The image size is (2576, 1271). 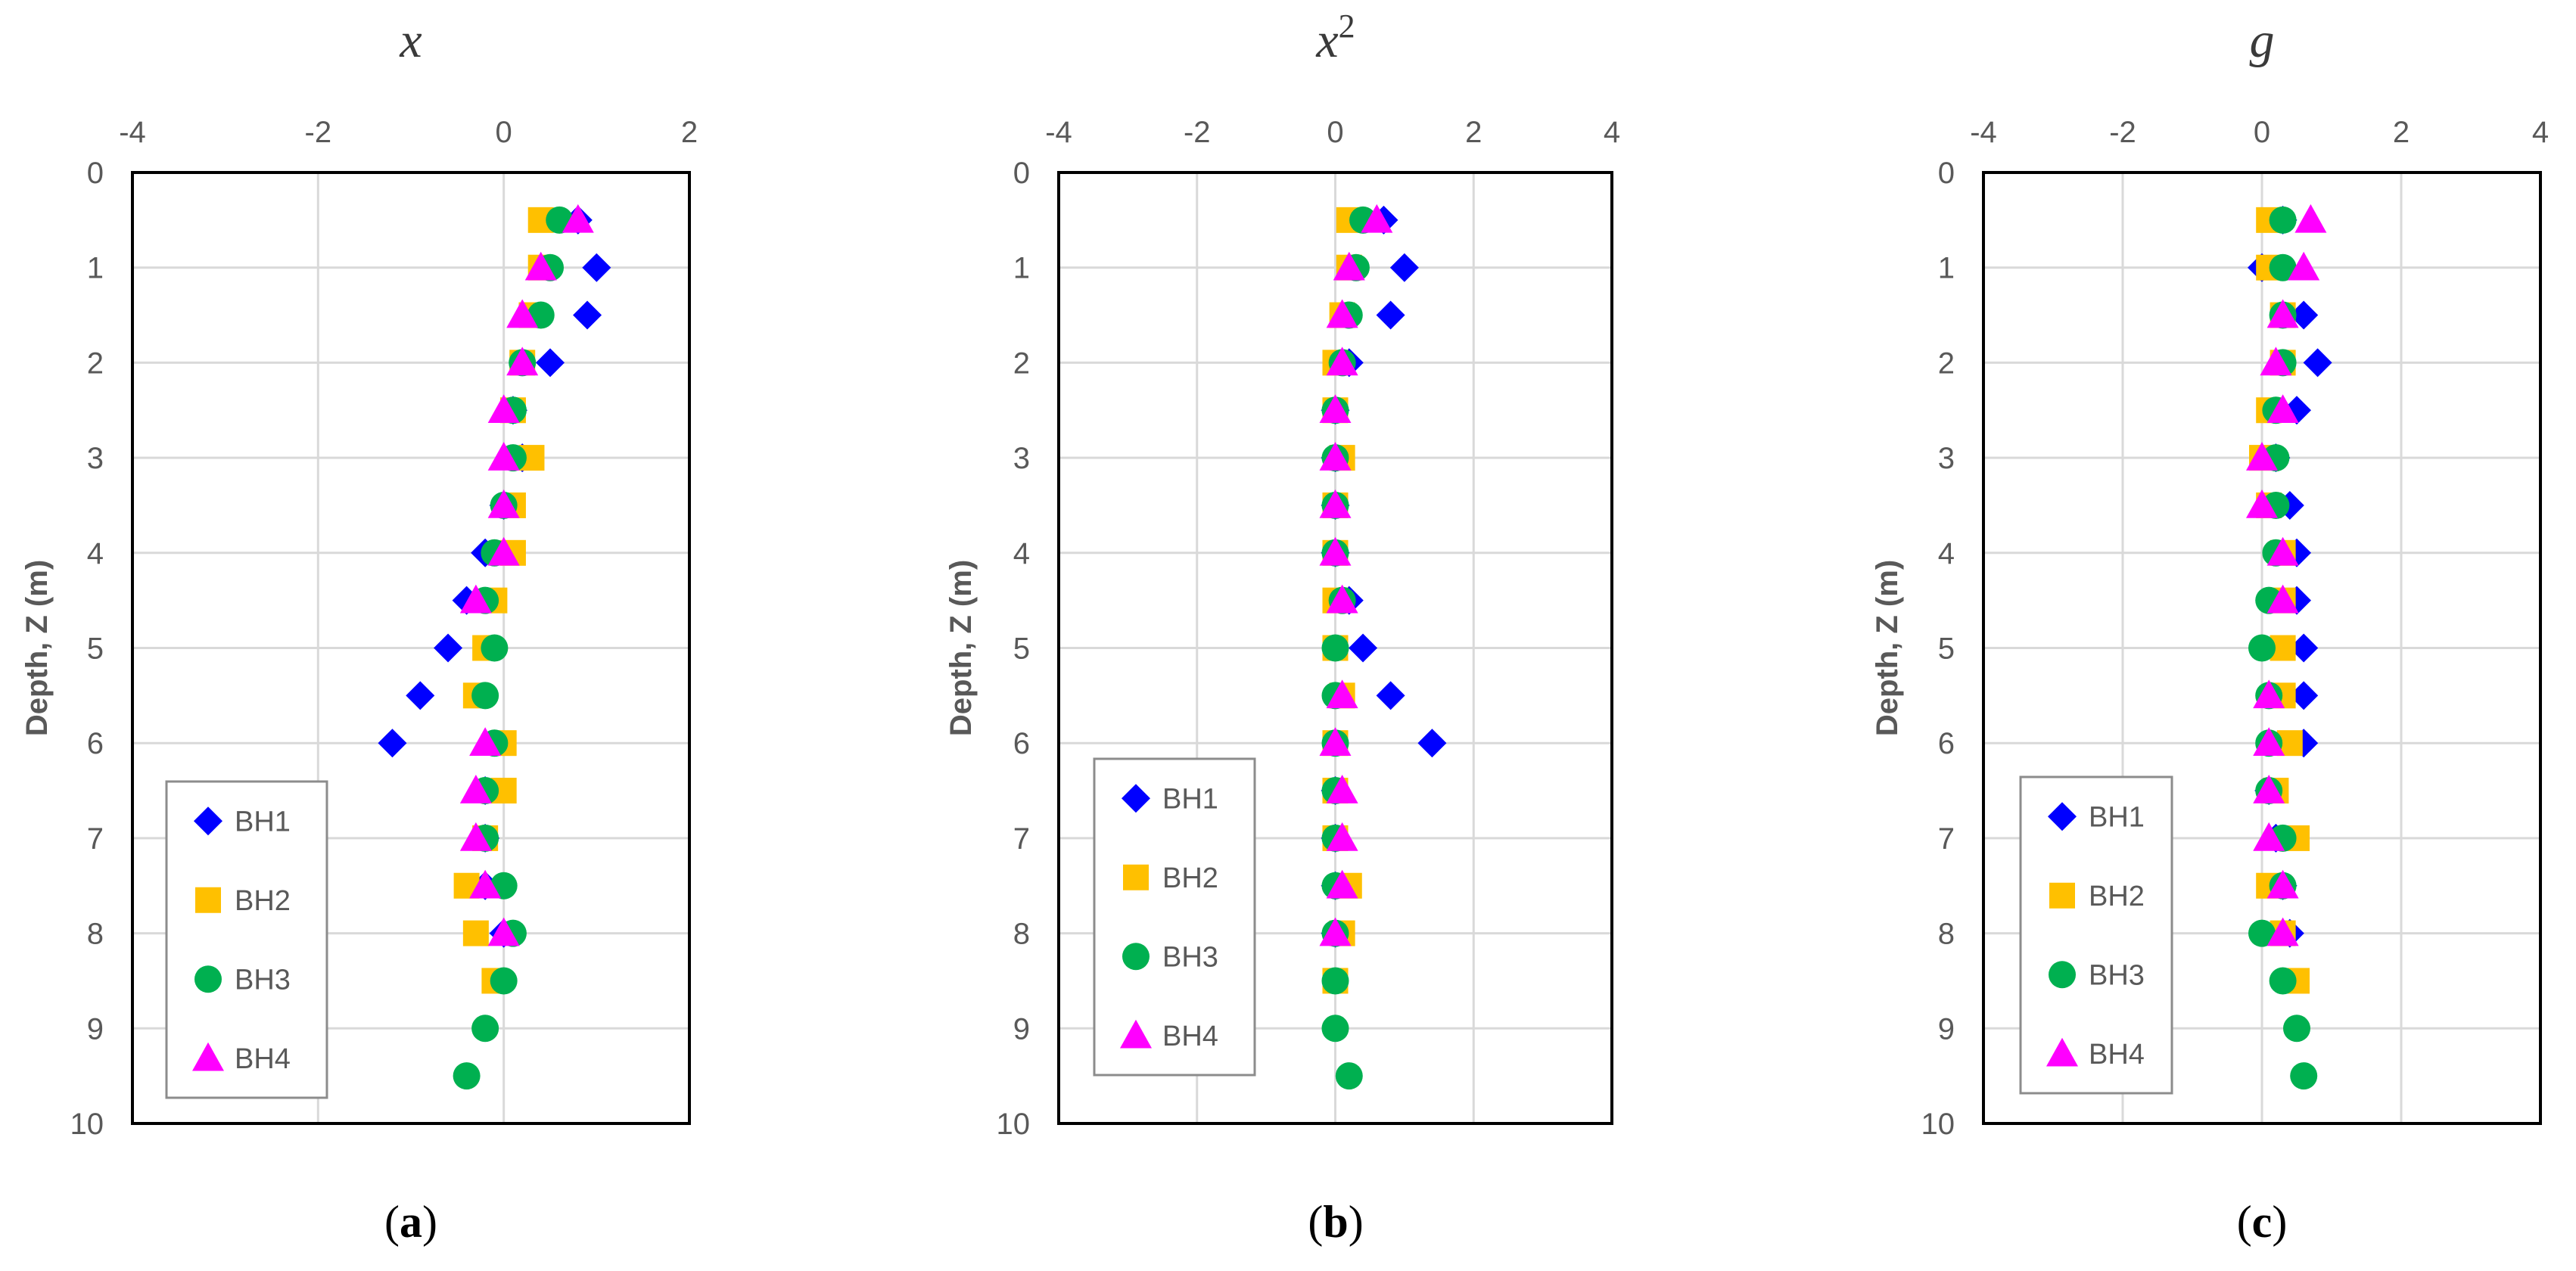 I want to click on panel-caption: (b), so click(x=1335, y=1222).